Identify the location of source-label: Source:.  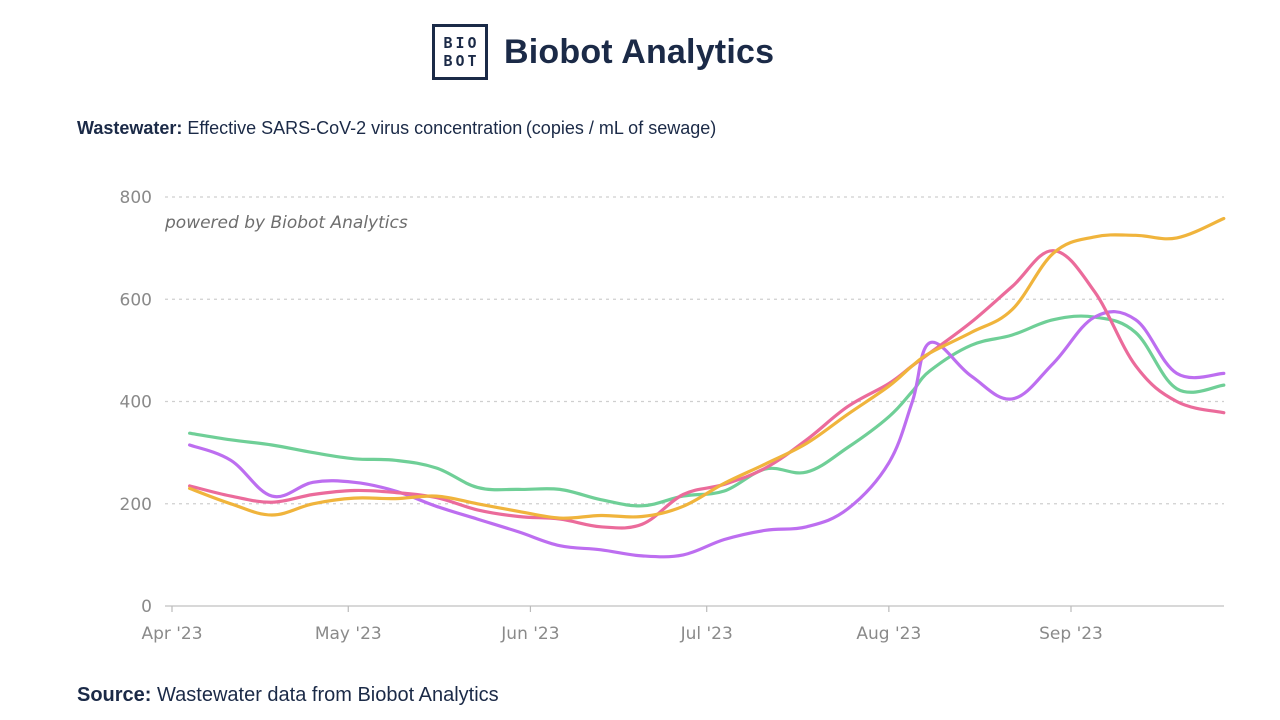
(114, 695).